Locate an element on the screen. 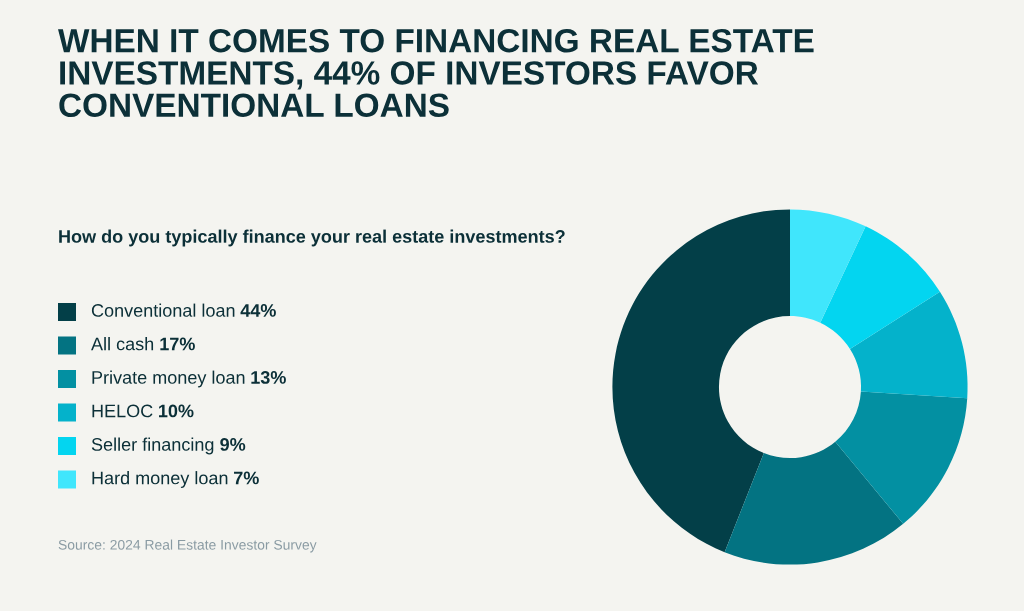  legend-label: HELOC is located at coordinates (122, 411).